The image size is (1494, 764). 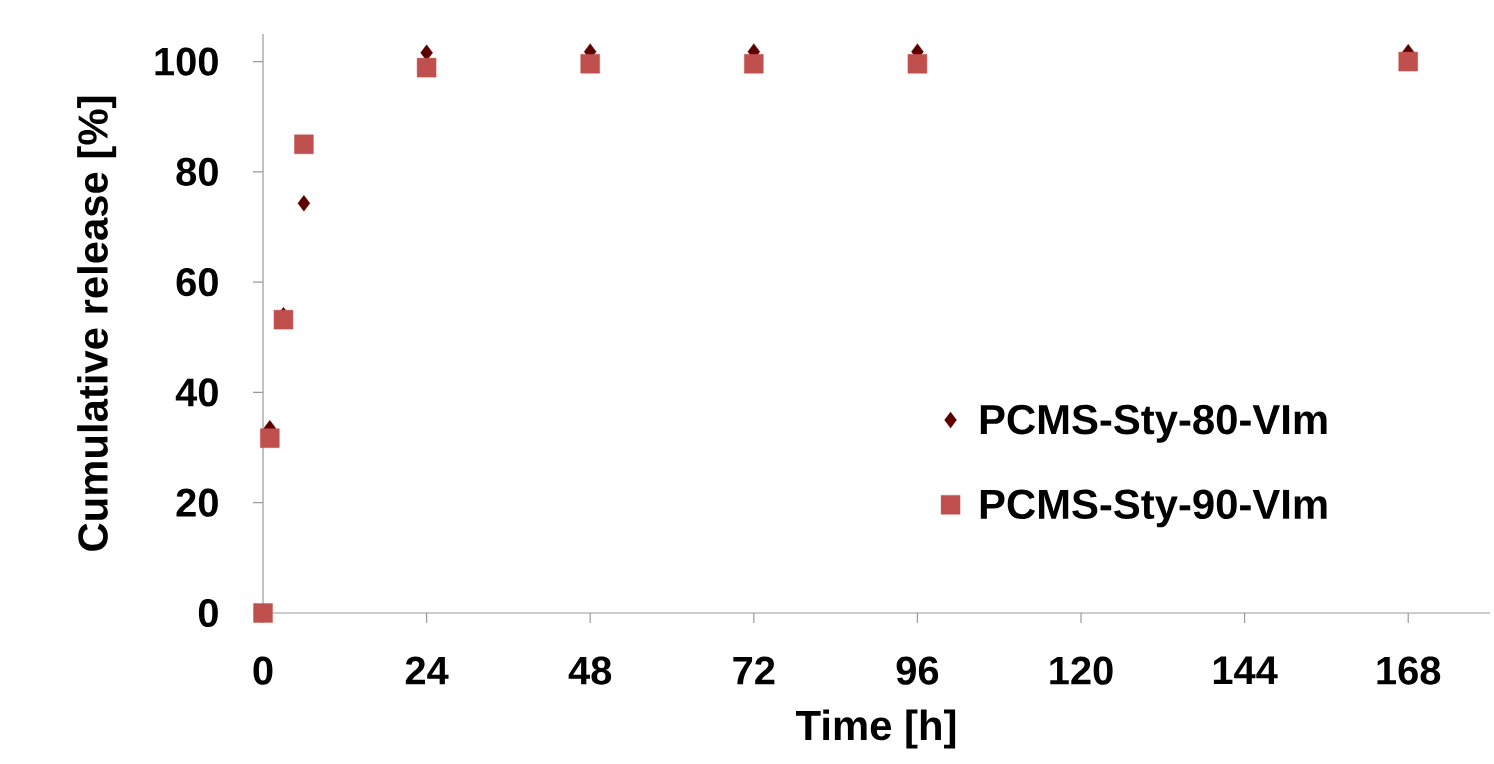 What do you see at coordinates (1409, 670) in the screenshot?
I see `x-tick-label: 168` at bounding box center [1409, 670].